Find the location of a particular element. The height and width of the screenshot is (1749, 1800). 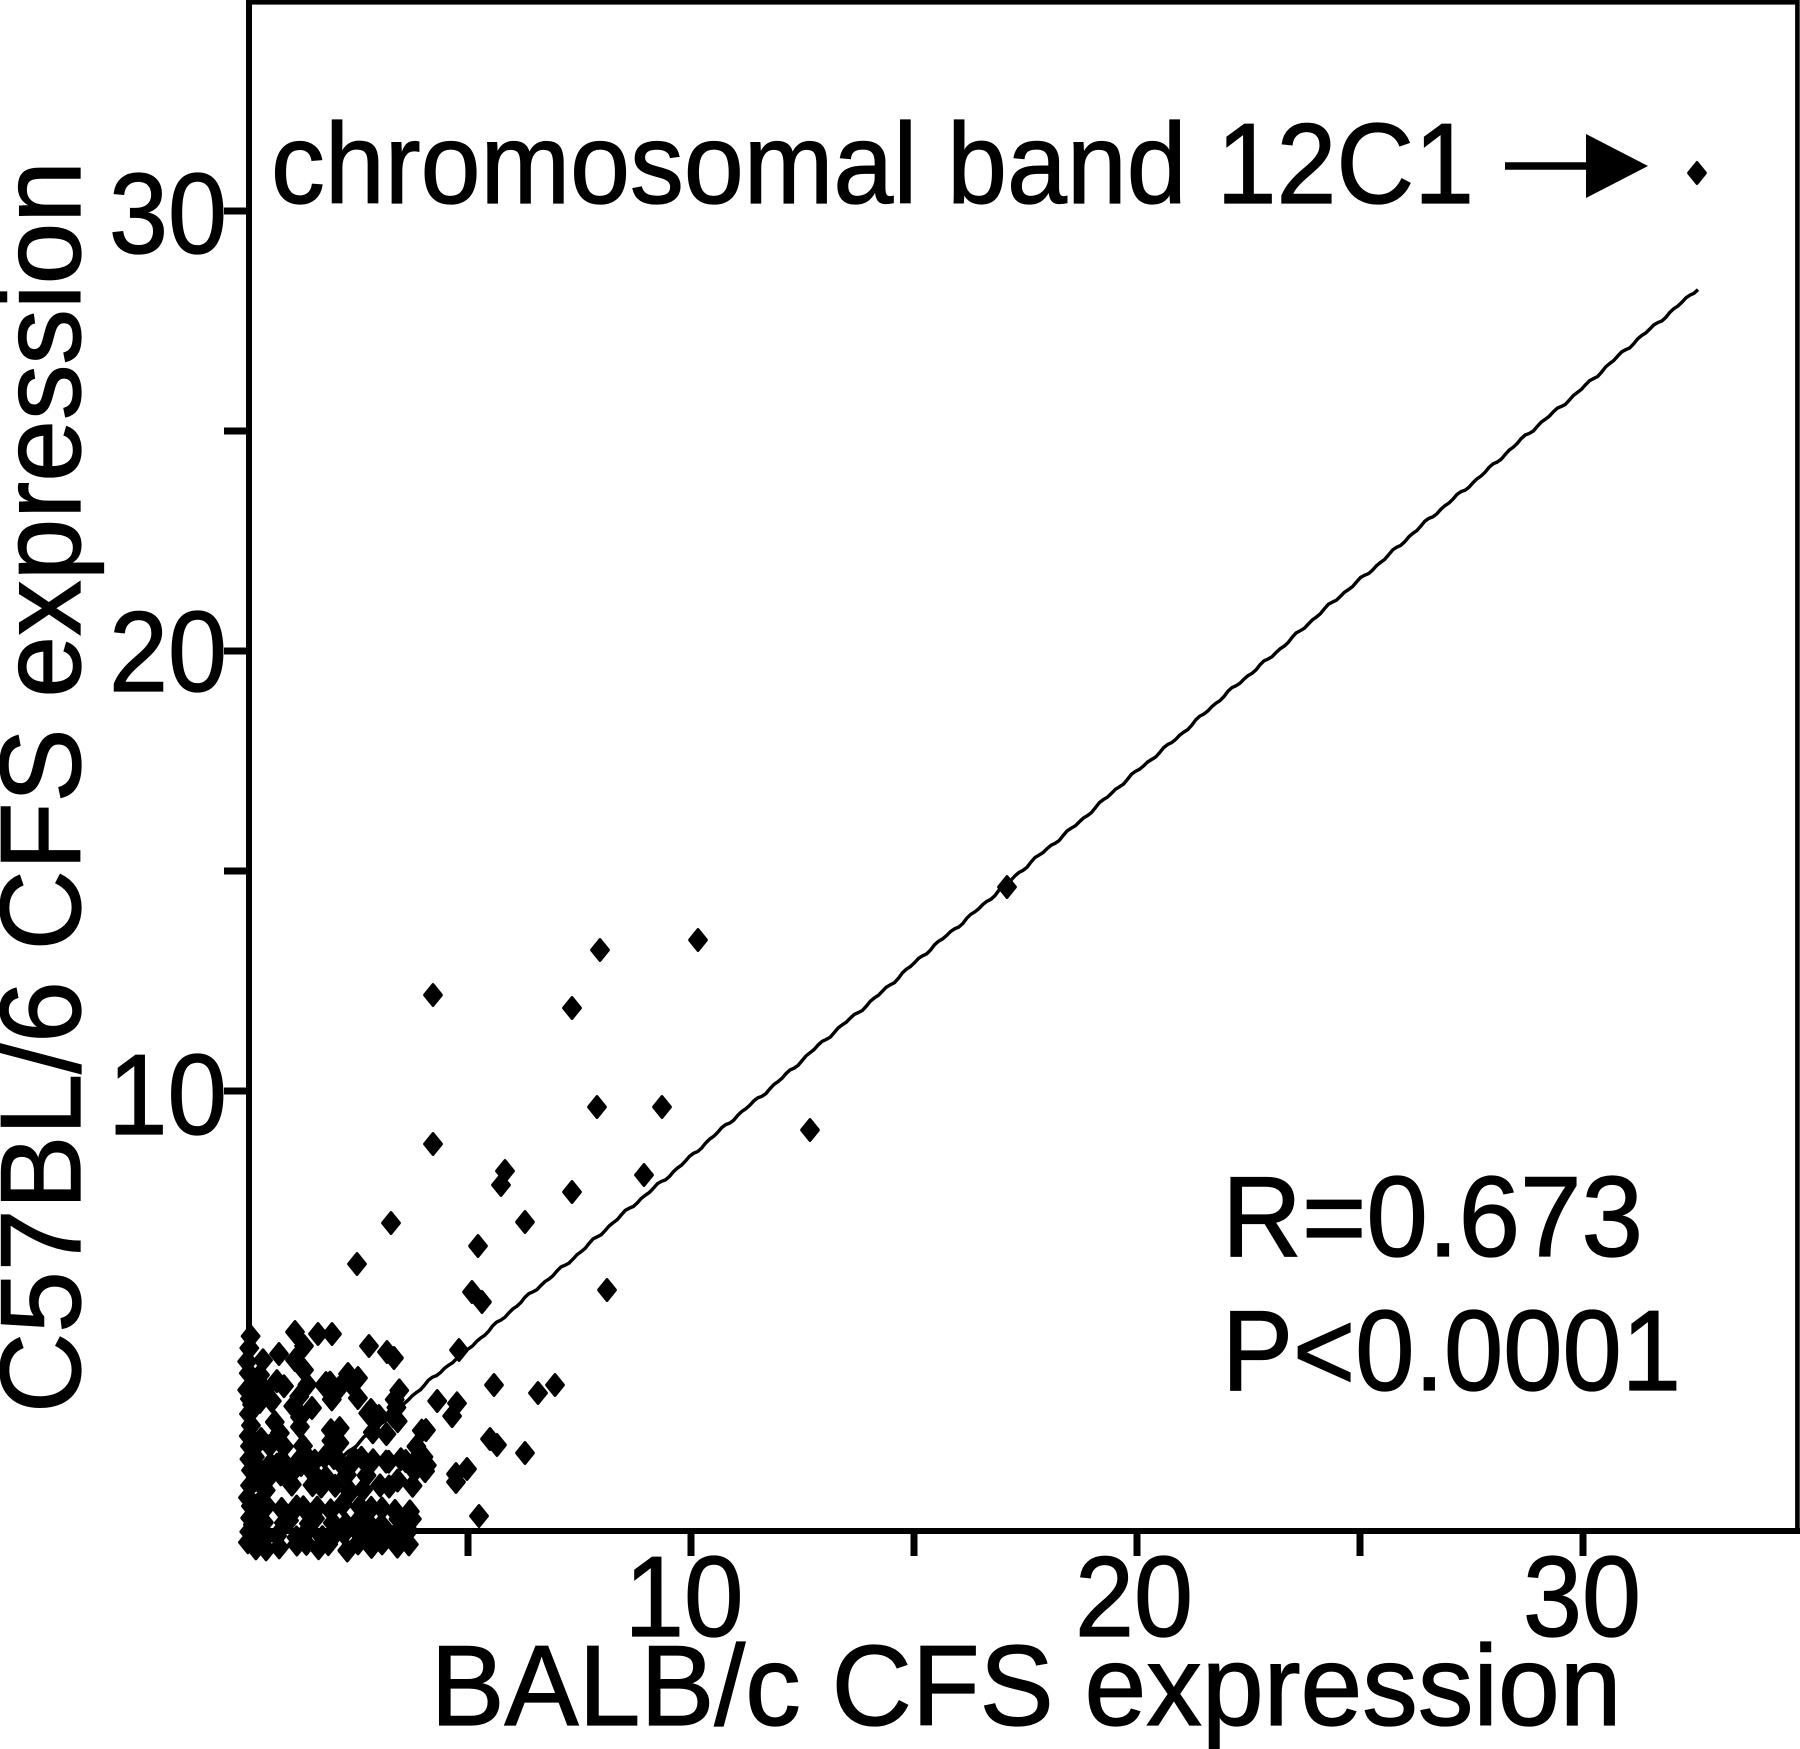

svg-text: BALB/c CFS expression is located at coordinates (1026, 1686).